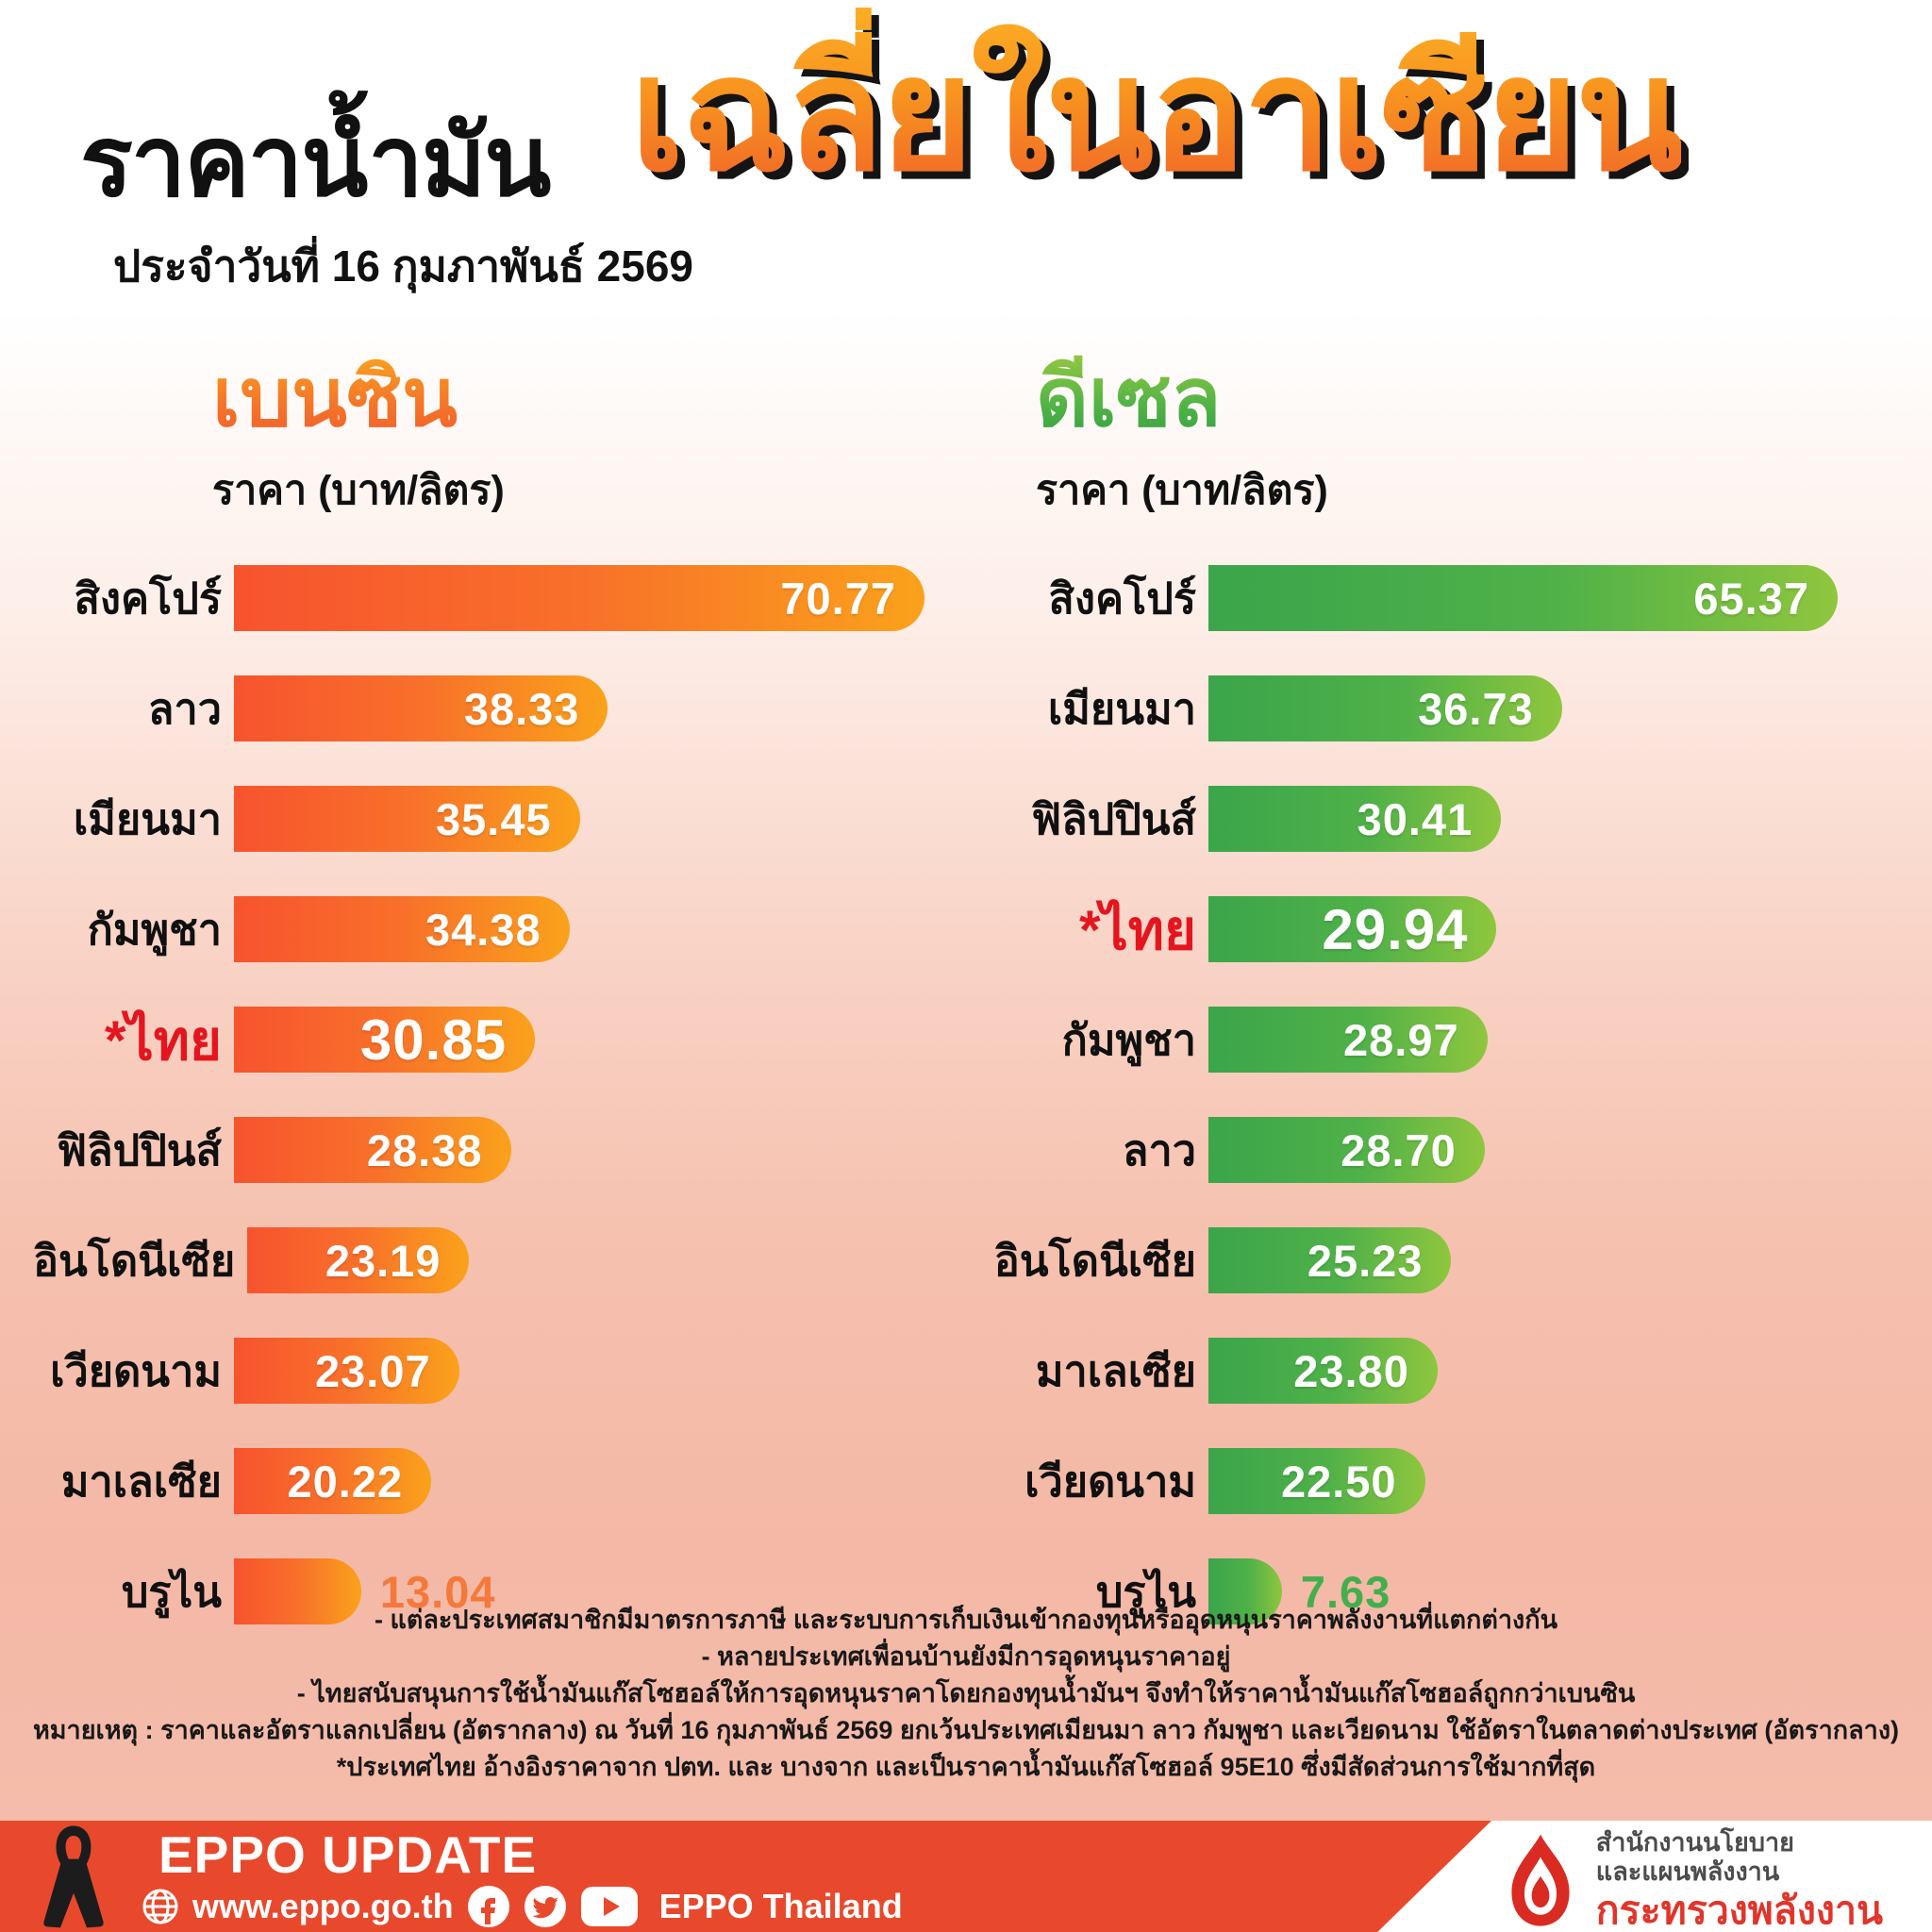 This screenshot has height=1932, width=1932. Describe the element at coordinates (579, 930) in the screenshot. I see `bar-track: 34.38` at that location.